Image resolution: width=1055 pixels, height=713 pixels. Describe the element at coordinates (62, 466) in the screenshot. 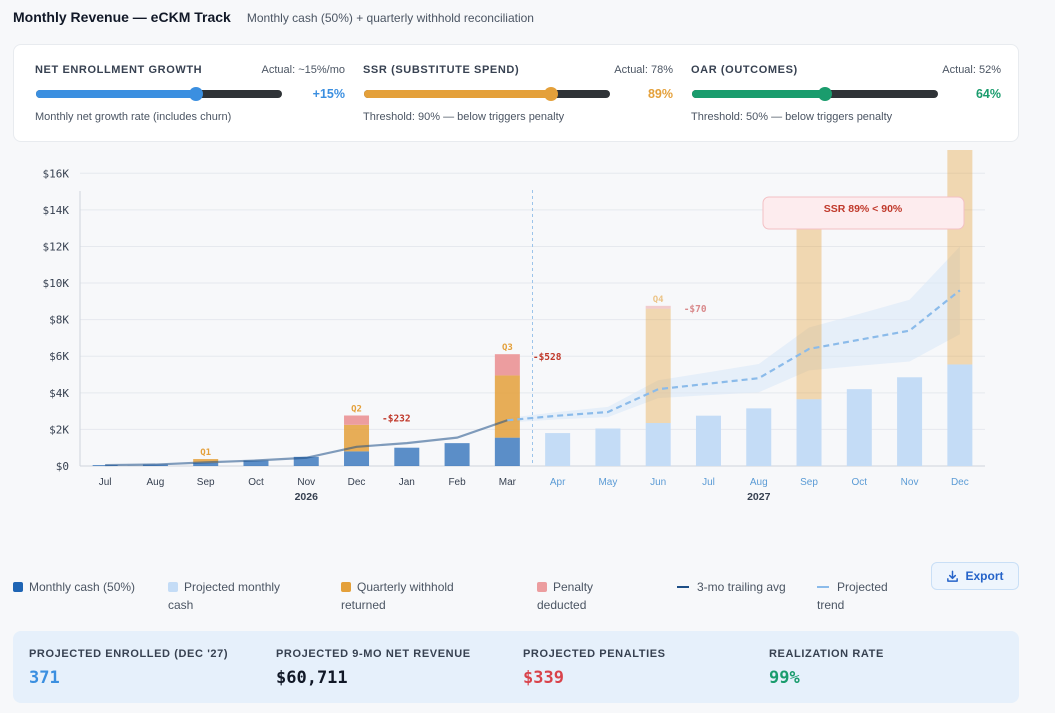

I see `y-tick-label: $0` at that location.